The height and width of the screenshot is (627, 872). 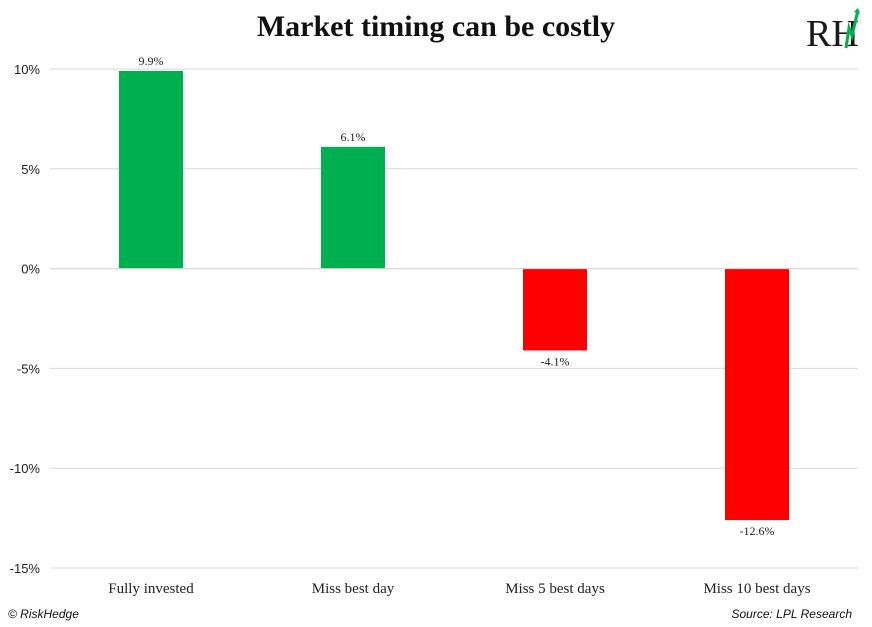 What do you see at coordinates (151, 589) in the screenshot?
I see `x-category-label: Fully invested` at bounding box center [151, 589].